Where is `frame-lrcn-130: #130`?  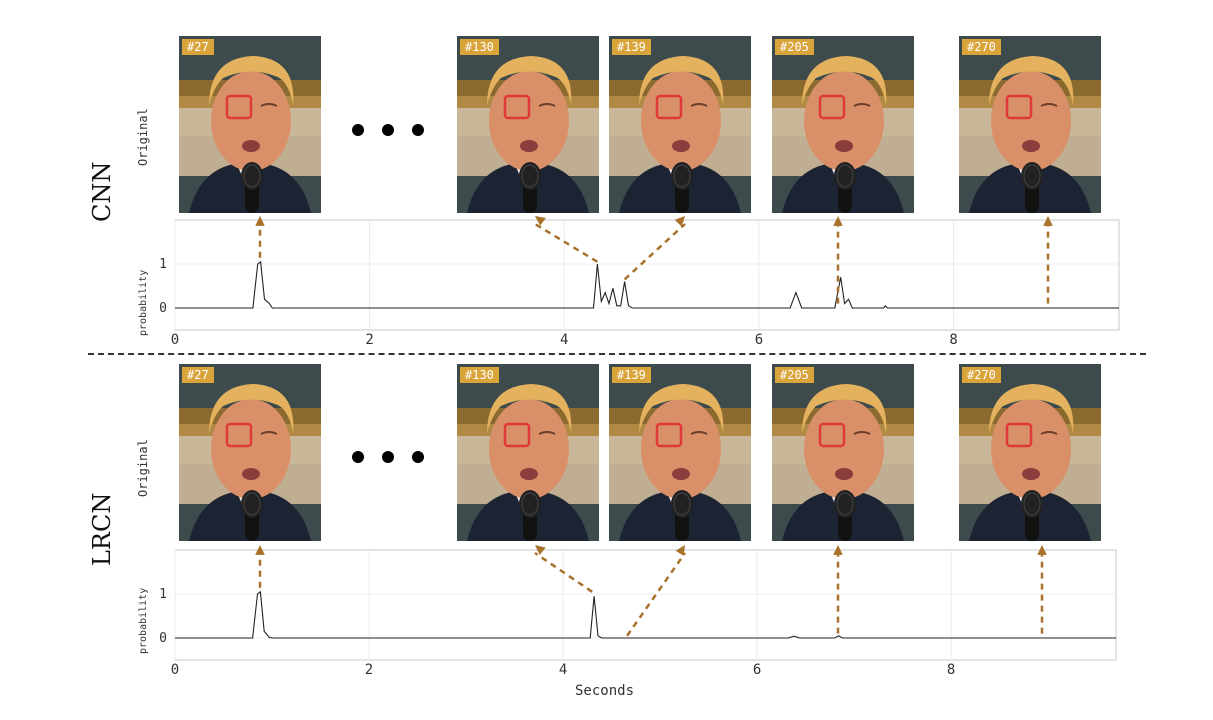 frame-lrcn-130: #130 is located at coordinates (528, 452).